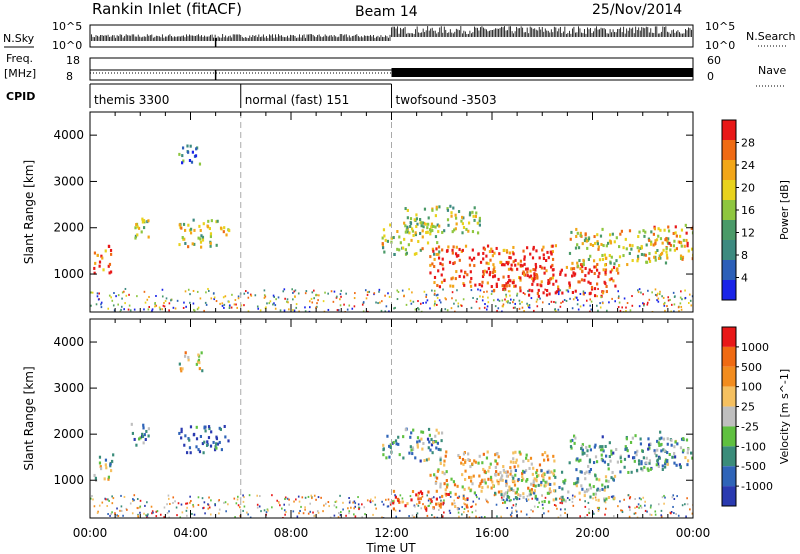 The height and width of the screenshot is (554, 800). Describe the element at coordinates (753, 446) in the screenshot. I see `colorbar-tick-label: -100` at that location.